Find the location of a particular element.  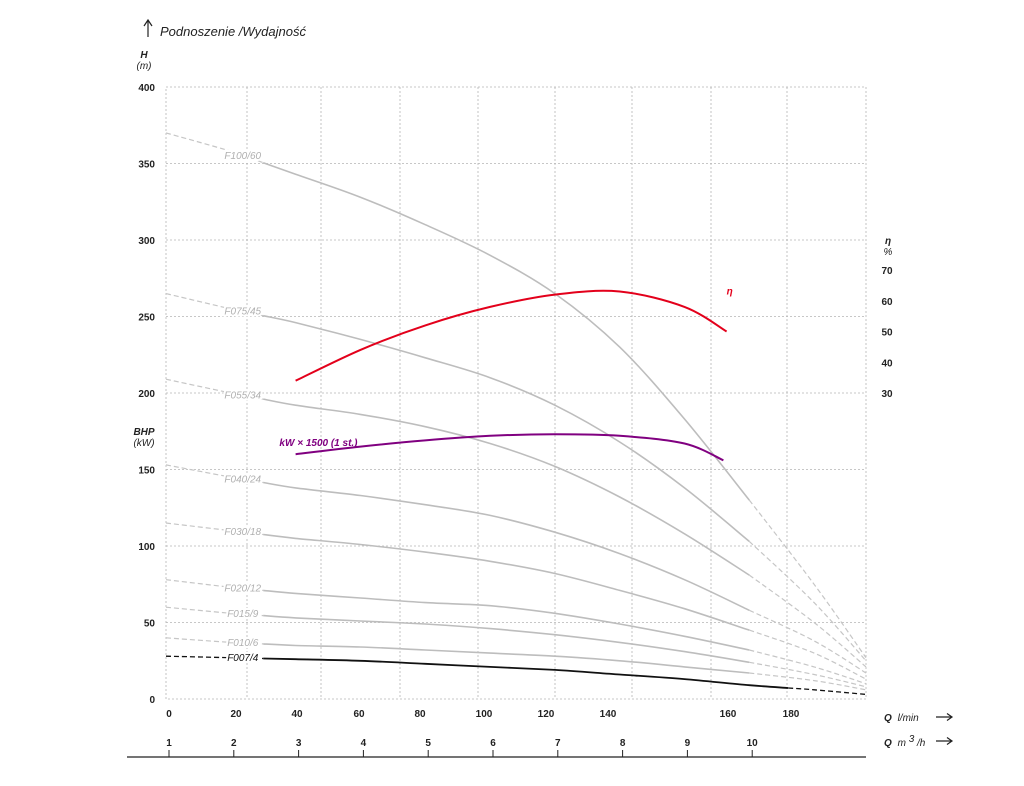

y-tick-label: 100 is located at coordinates (146, 547).